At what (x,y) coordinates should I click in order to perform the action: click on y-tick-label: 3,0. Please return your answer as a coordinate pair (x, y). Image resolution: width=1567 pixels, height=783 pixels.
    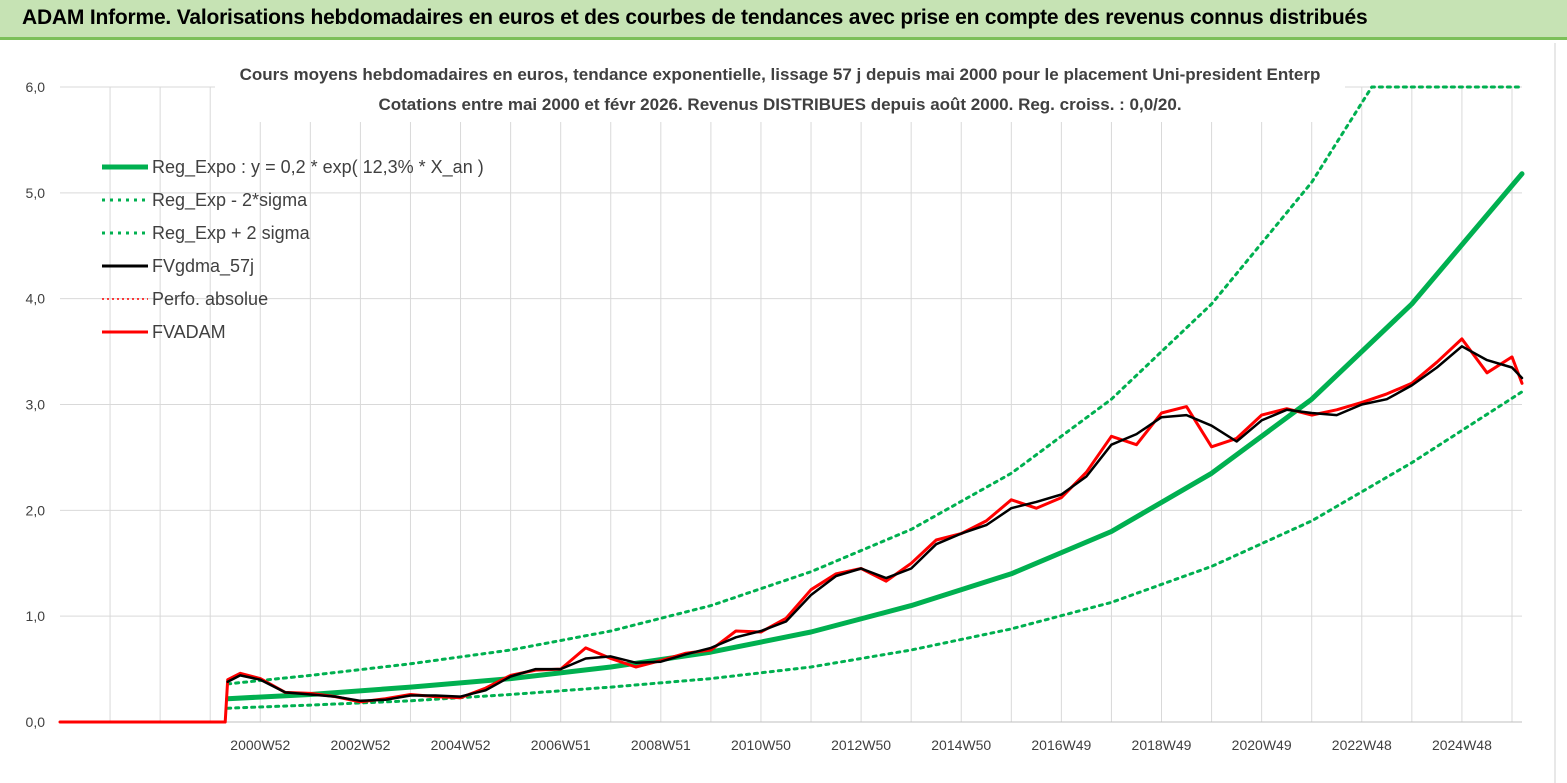
    Looking at the image, I should click on (36, 405).